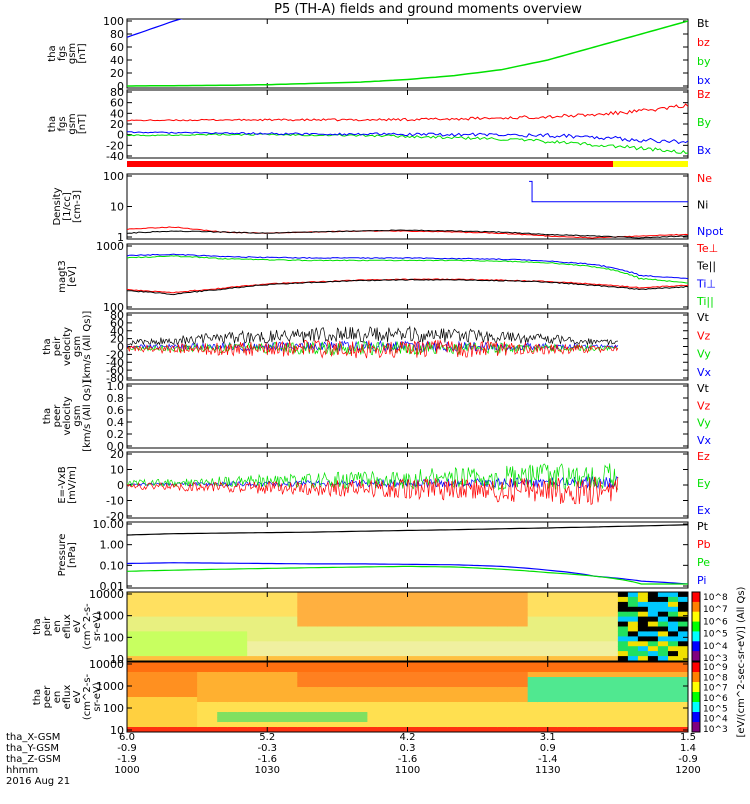 The height and width of the screenshot is (804, 750). I want to click on x-tick-label: 1.4, so click(688, 748).